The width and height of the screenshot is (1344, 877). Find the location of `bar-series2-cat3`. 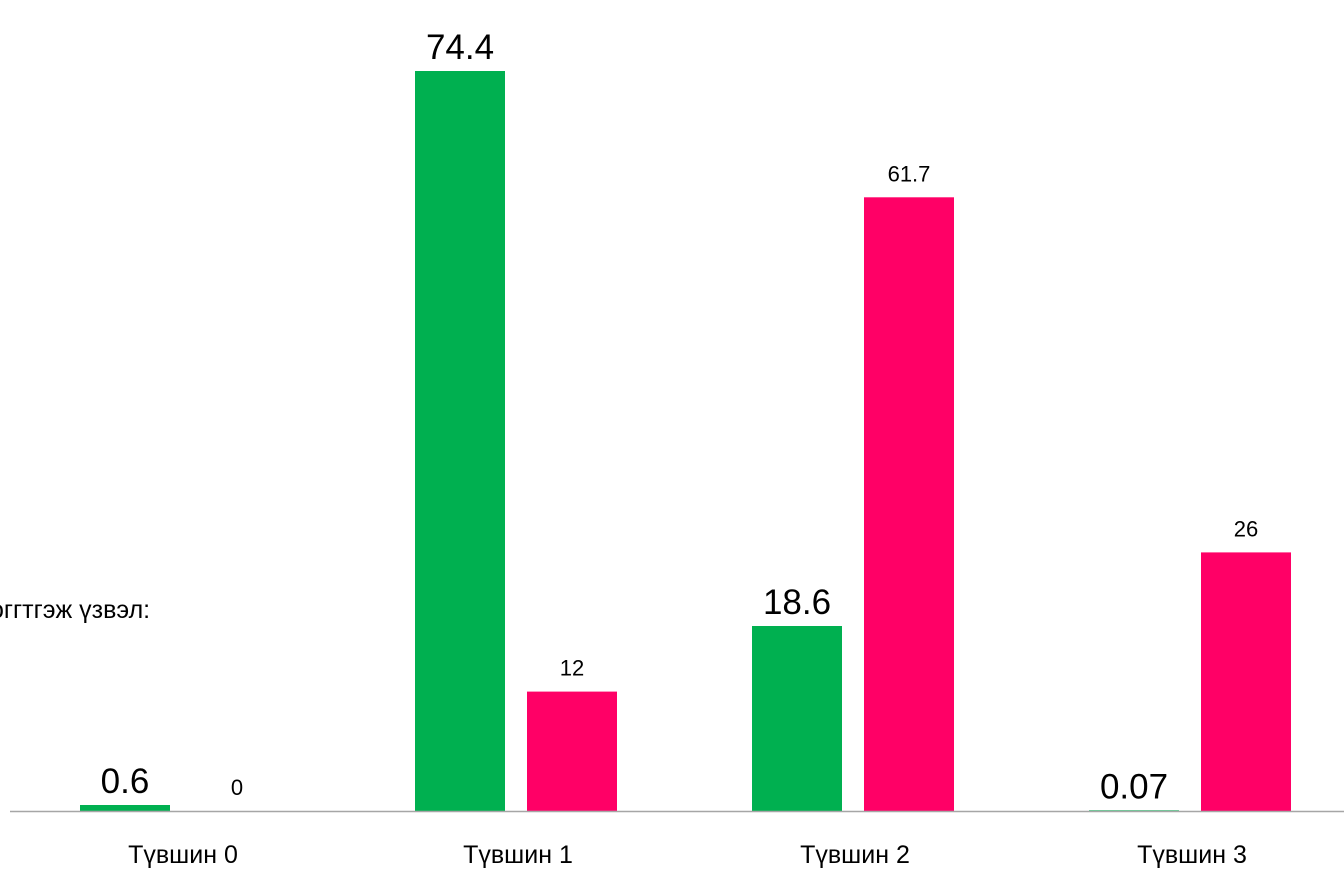

bar-series2-cat3 is located at coordinates (1246, 681).